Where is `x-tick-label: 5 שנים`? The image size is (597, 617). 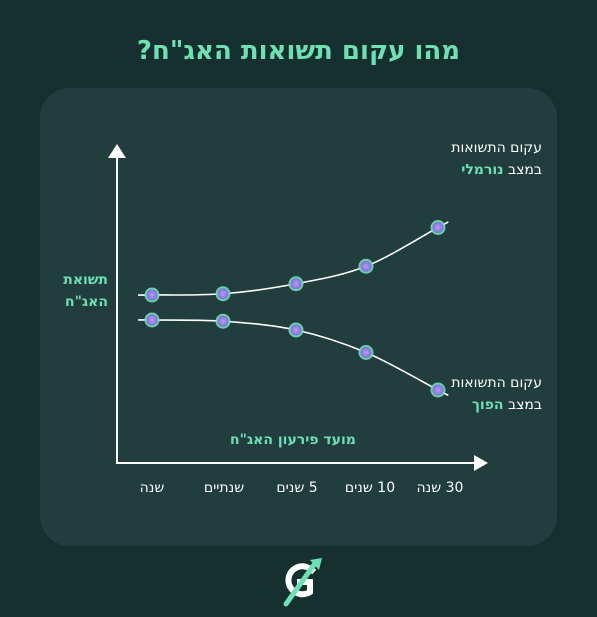 x-tick-label: 5 שנים is located at coordinates (297, 488).